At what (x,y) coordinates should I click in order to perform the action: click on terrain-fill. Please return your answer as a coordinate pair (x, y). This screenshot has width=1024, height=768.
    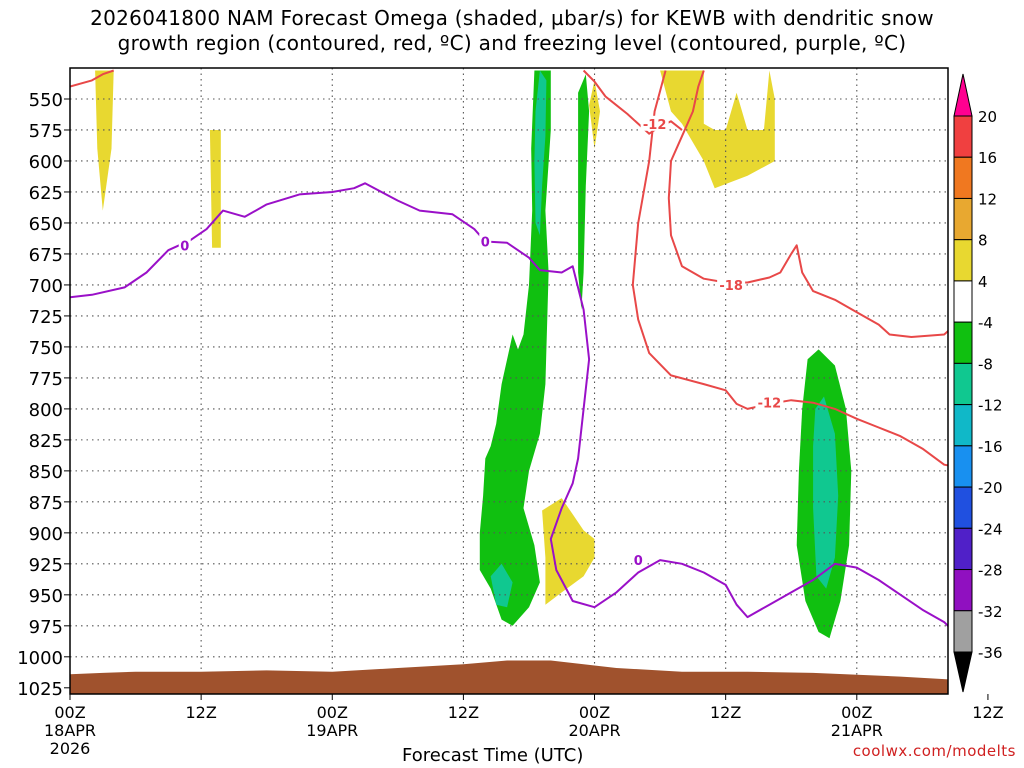
    Looking at the image, I should click on (509, 677).